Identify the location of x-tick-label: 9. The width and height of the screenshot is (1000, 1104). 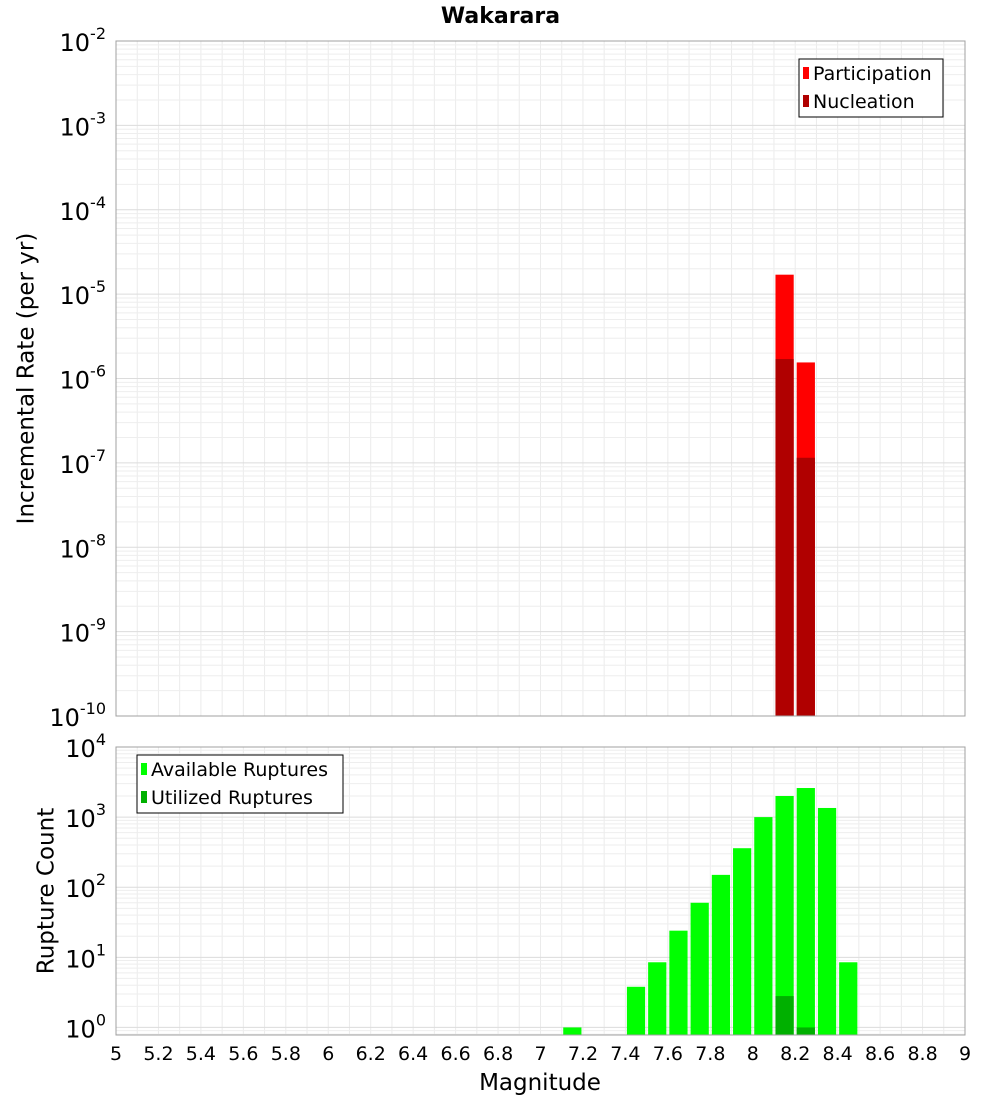
(965, 1054).